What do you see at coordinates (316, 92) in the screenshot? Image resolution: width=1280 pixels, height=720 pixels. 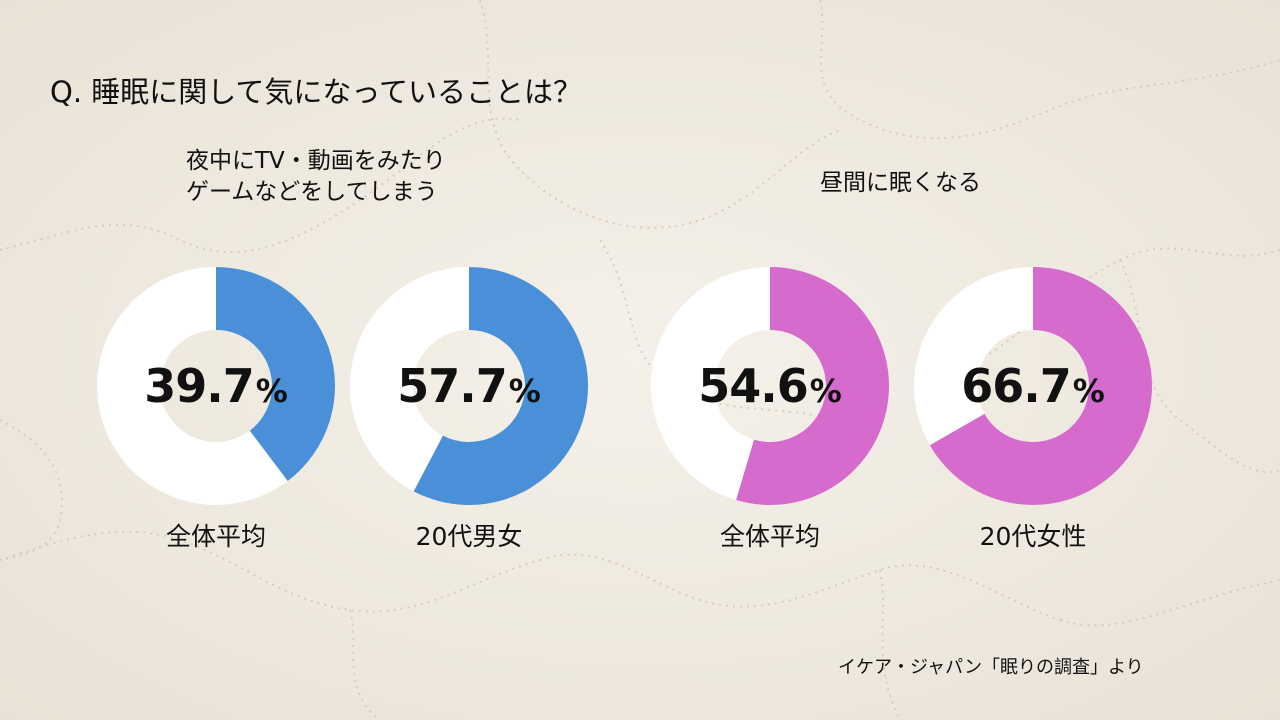 I see `question-title: Q. 睡眠に関して気になっていることは？` at bounding box center [316, 92].